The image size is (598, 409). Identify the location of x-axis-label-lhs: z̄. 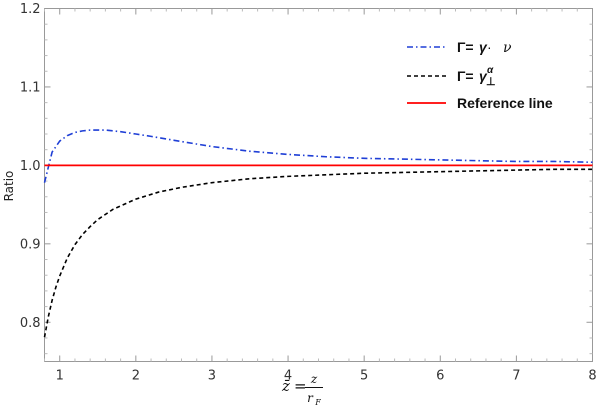
(285, 386).